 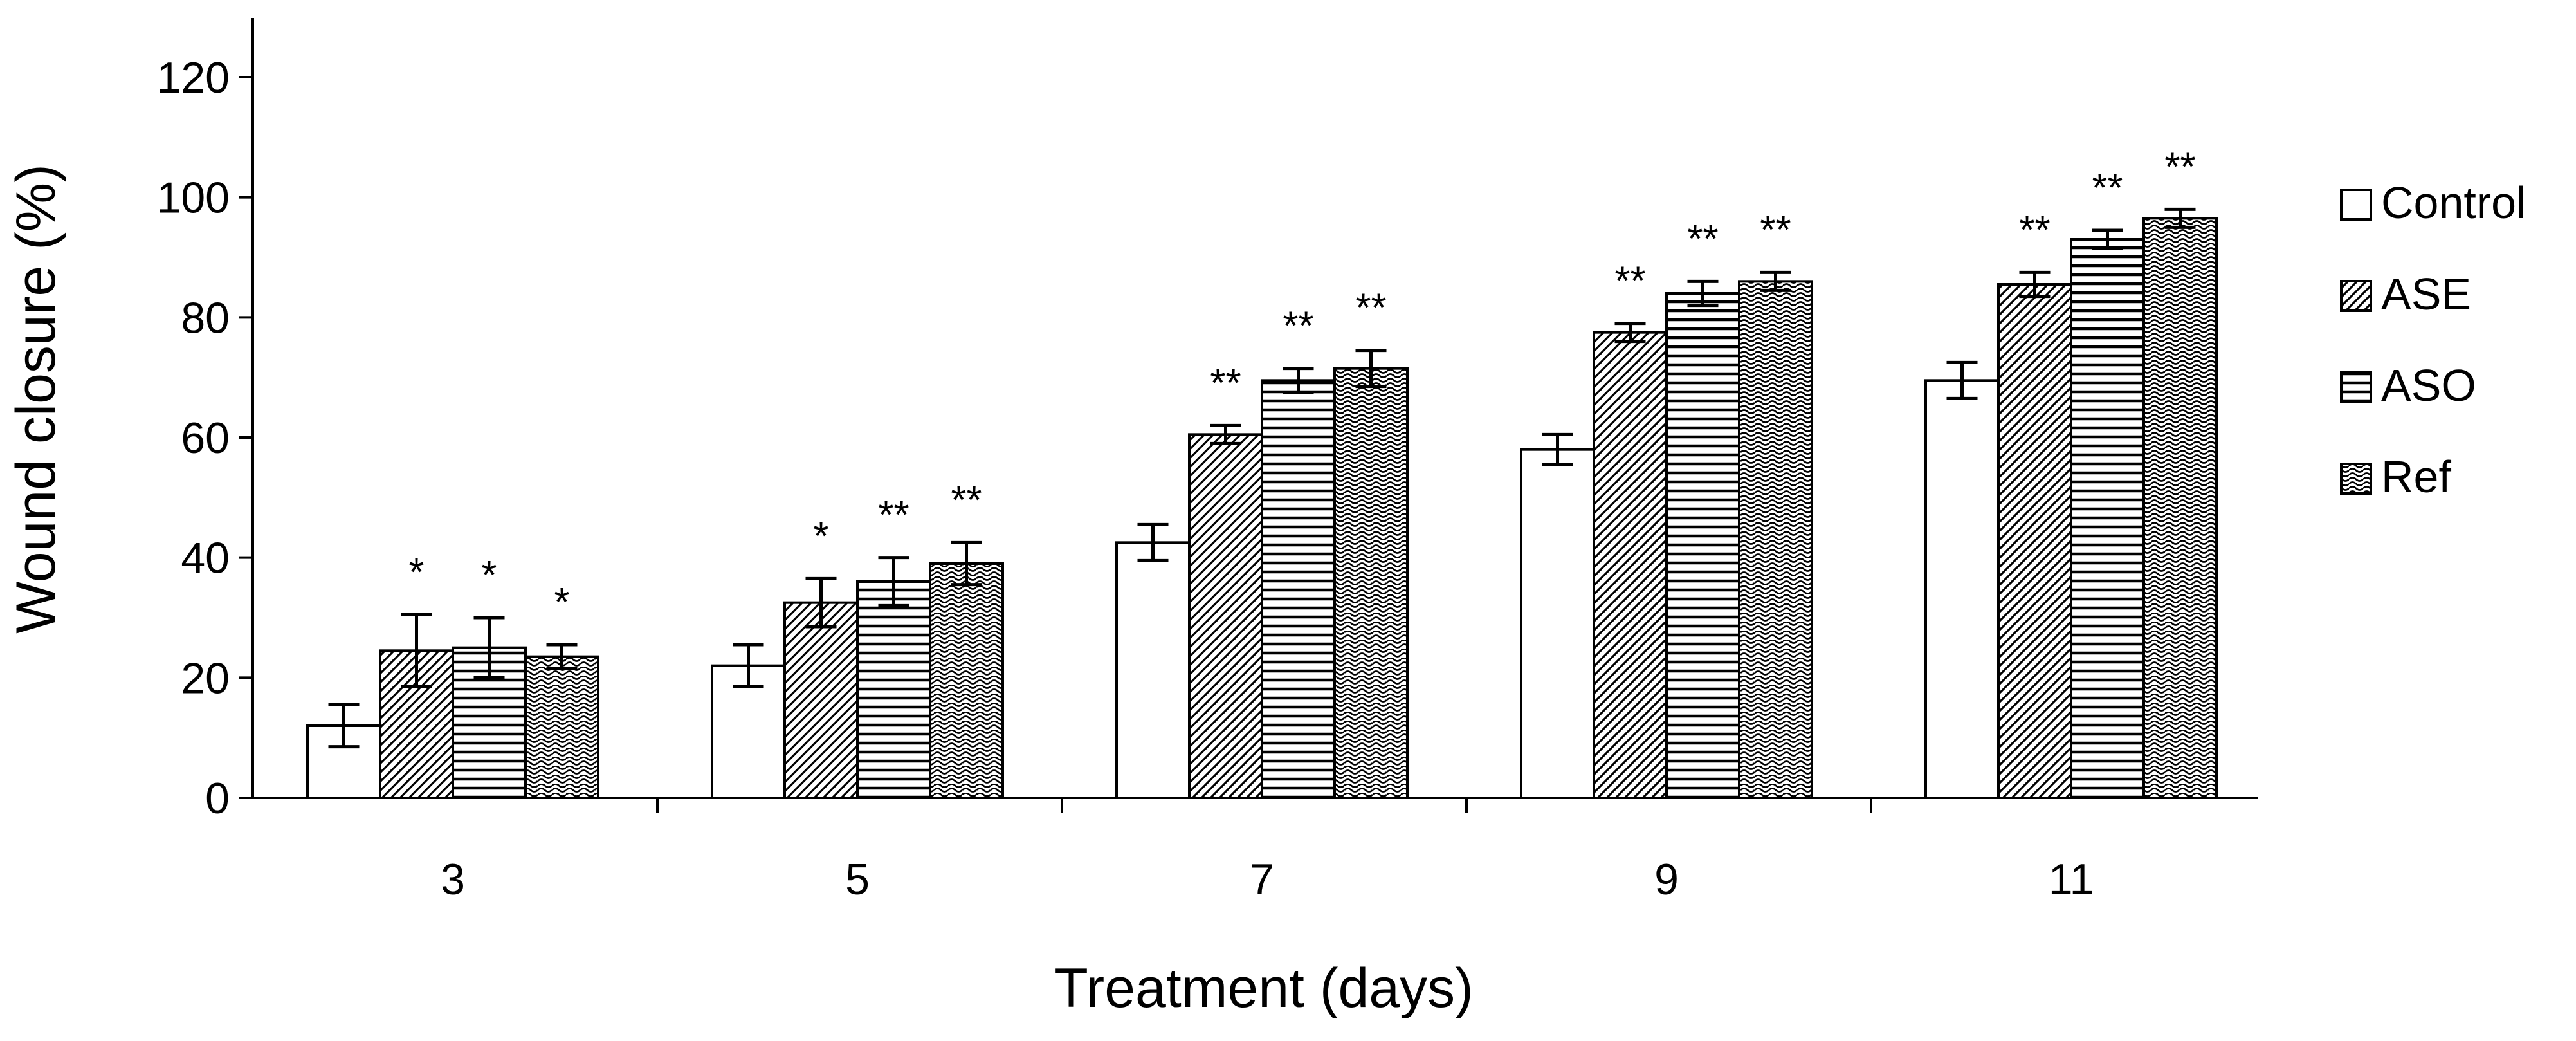 I want to click on legend-label-ref: Ref, so click(x=2416, y=477).